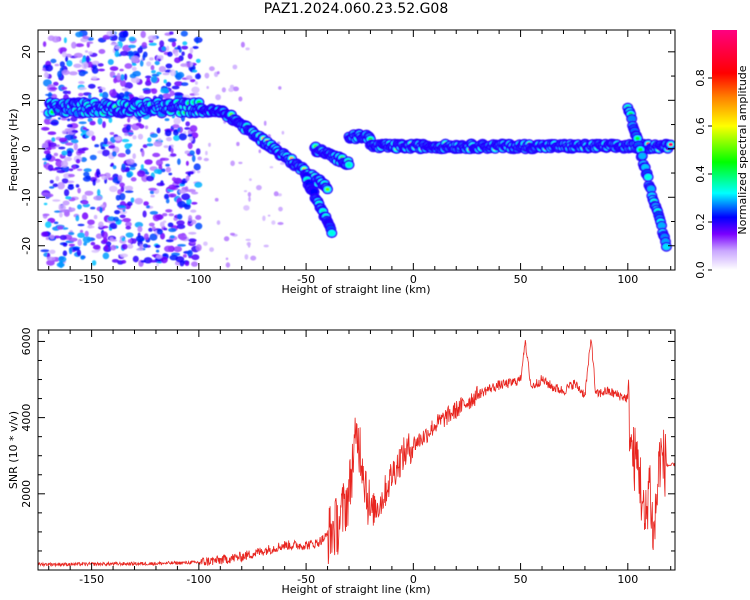  What do you see at coordinates (700, 270) in the screenshot?
I see `colorbar-tick-label: 0.0` at bounding box center [700, 270].